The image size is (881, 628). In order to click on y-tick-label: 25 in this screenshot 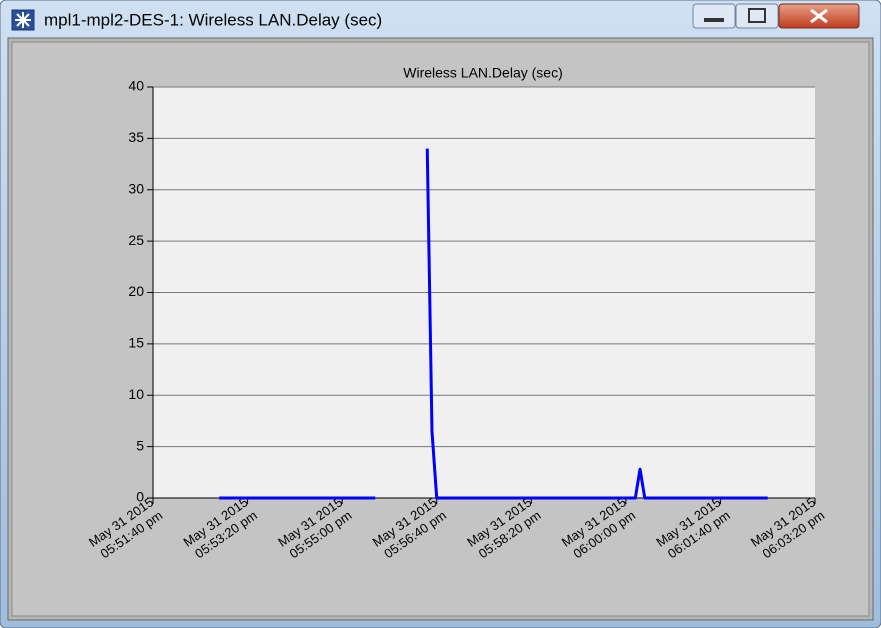, I will do `click(136, 240)`.